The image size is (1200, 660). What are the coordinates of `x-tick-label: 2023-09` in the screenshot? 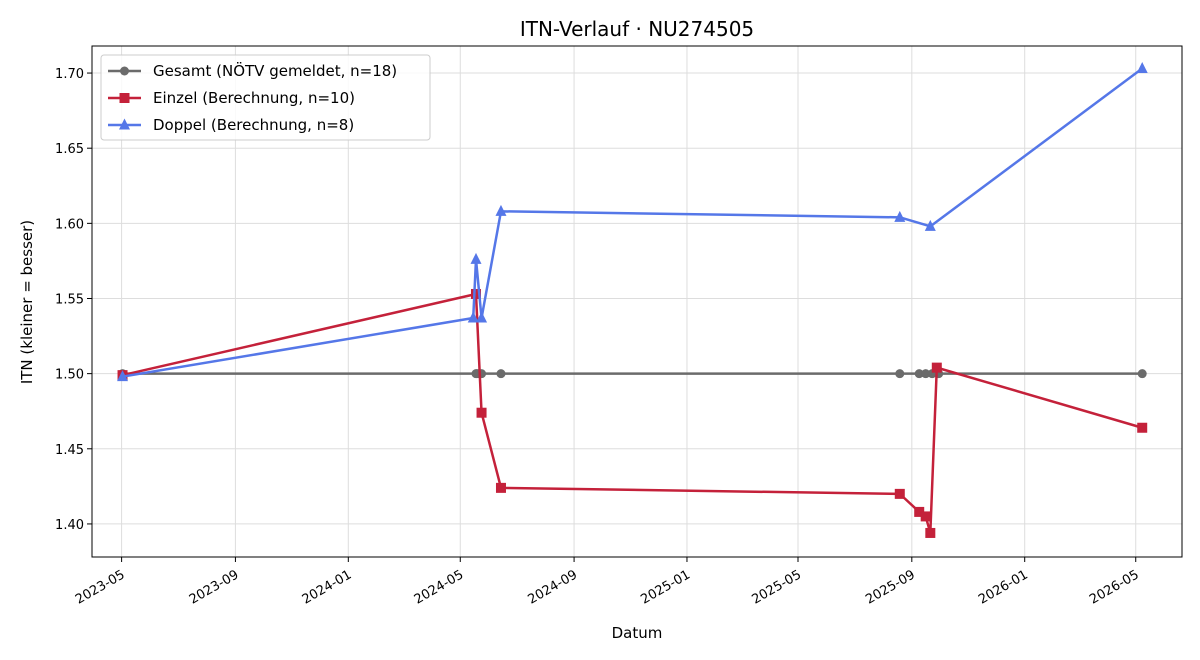 It's located at (214, 587).